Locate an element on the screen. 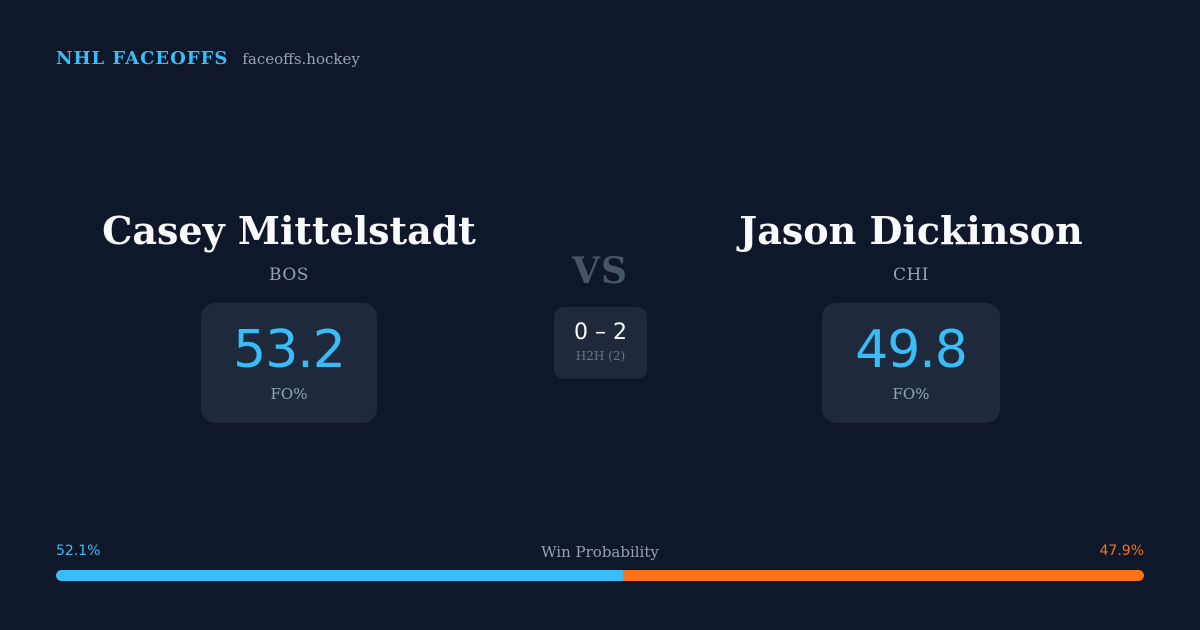 This screenshot has height=630, width=1200. player-left-team: BOS is located at coordinates (289, 275).